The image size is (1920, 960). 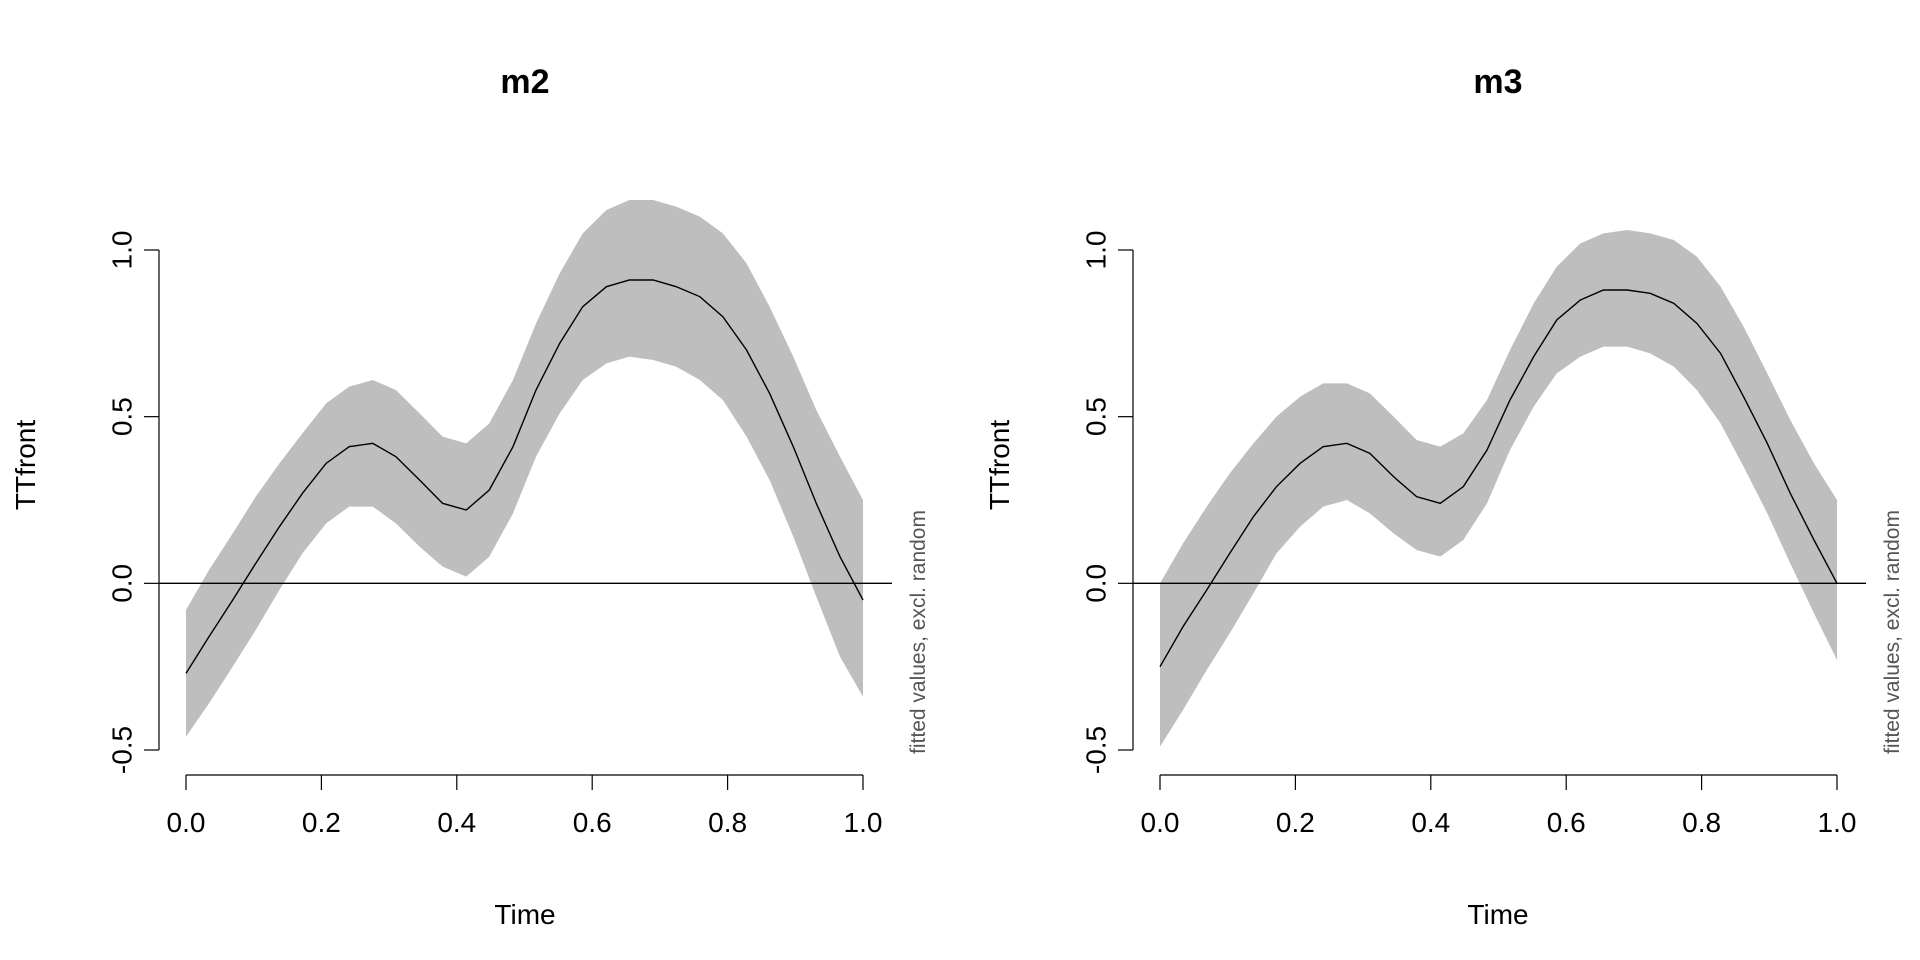 What do you see at coordinates (524, 82) in the screenshot?
I see `chart-title: m2` at bounding box center [524, 82].